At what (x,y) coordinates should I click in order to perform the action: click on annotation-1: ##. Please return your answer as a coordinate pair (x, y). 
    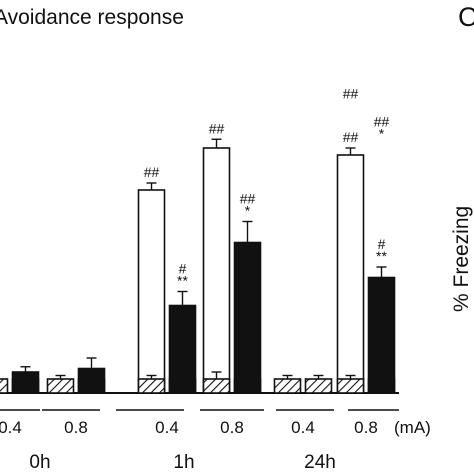
    Looking at the image, I should click on (217, 128).